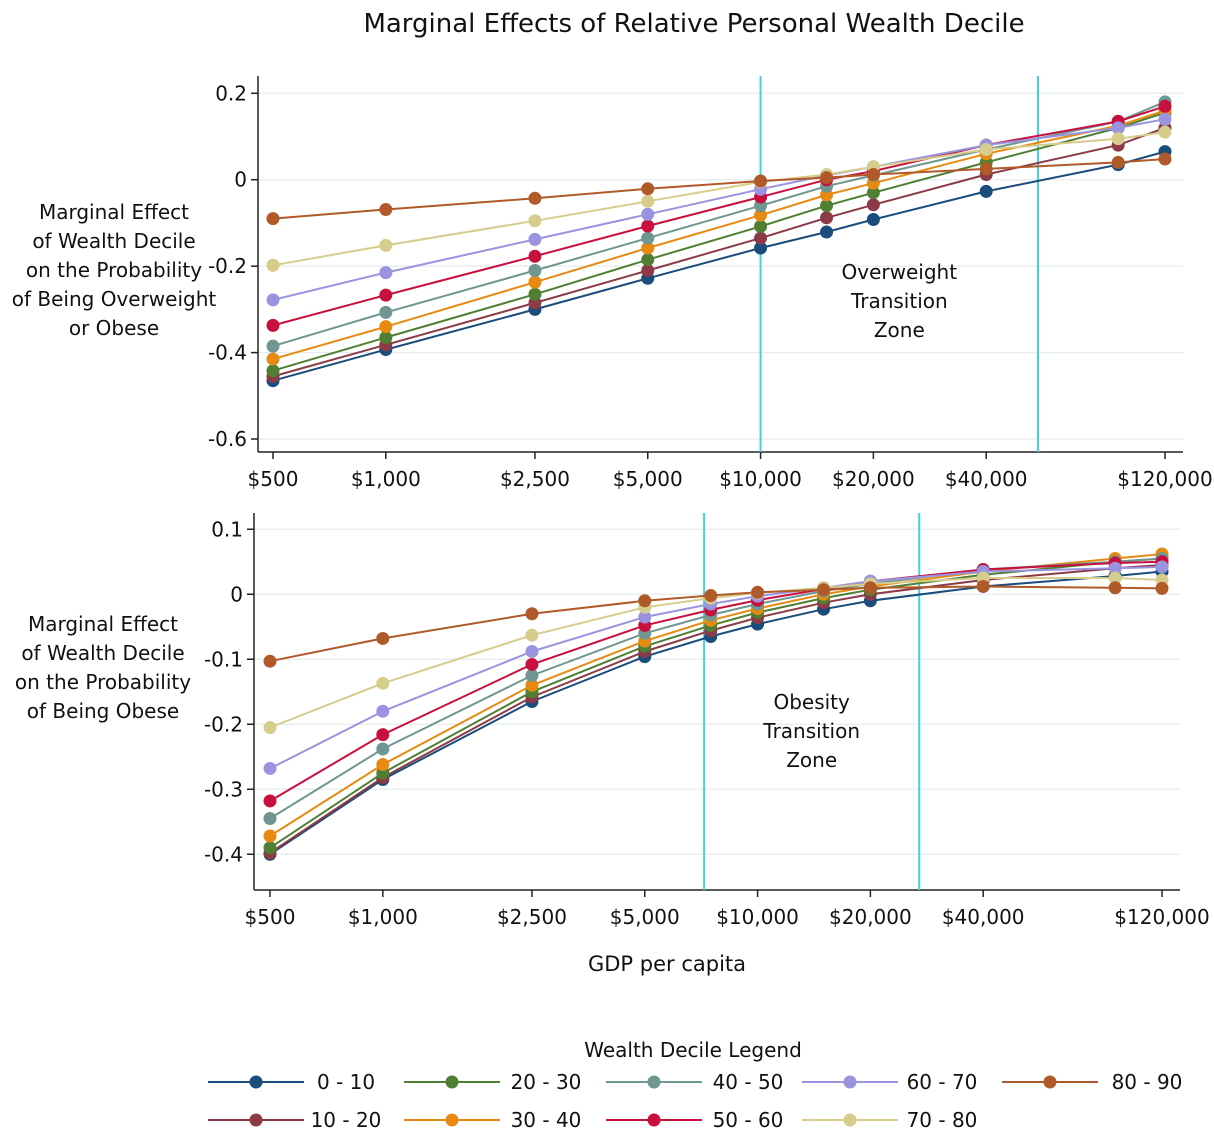 This screenshot has height=1133, width=1214. What do you see at coordinates (942, 1120) in the screenshot?
I see `legend-label: 70 - 80` at bounding box center [942, 1120].